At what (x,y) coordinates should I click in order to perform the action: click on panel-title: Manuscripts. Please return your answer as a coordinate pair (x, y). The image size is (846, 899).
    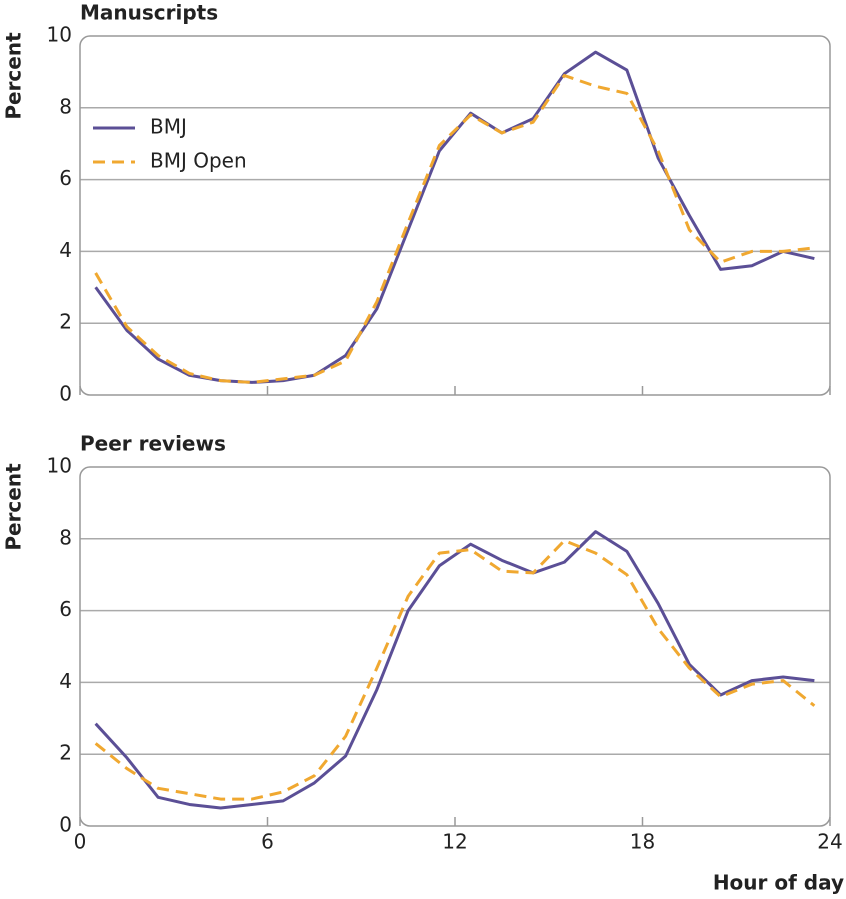
    Looking at the image, I should click on (149, 13).